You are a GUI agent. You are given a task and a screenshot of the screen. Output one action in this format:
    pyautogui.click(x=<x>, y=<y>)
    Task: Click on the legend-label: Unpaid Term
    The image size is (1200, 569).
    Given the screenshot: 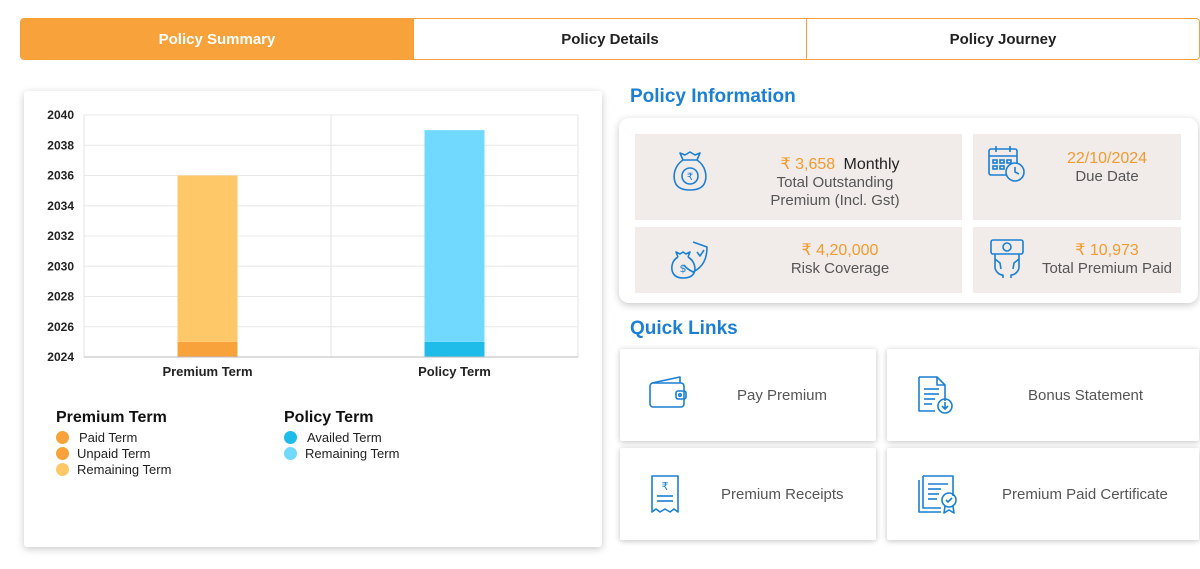 What is the action you would take?
    pyautogui.click(x=114, y=453)
    